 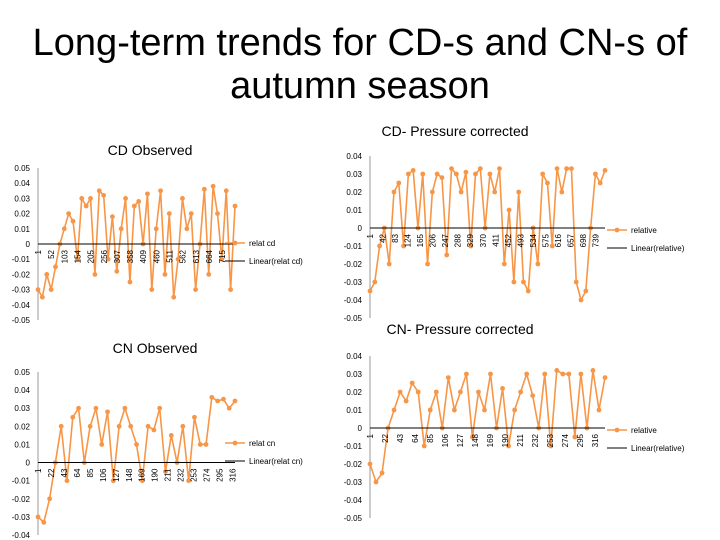 What do you see at coordinates (583, 240) in the screenshot?
I see `x-tick-group: 698` at bounding box center [583, 240].